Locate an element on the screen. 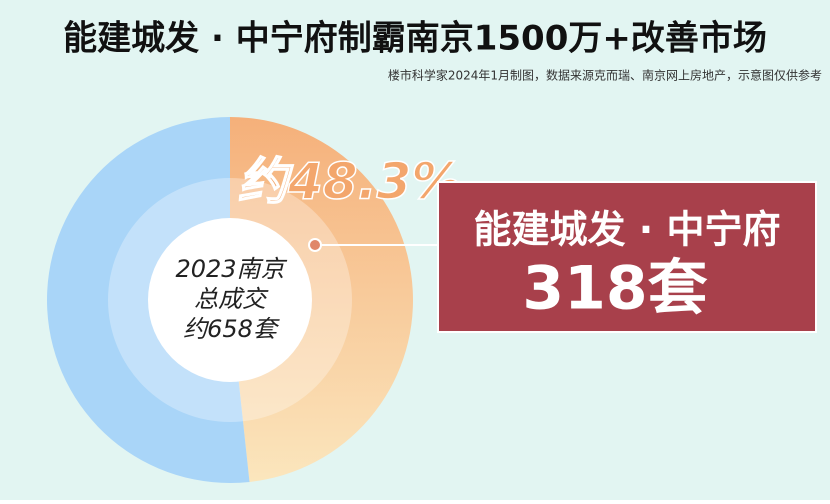  donut-hole is located at coordinates (230, 300).